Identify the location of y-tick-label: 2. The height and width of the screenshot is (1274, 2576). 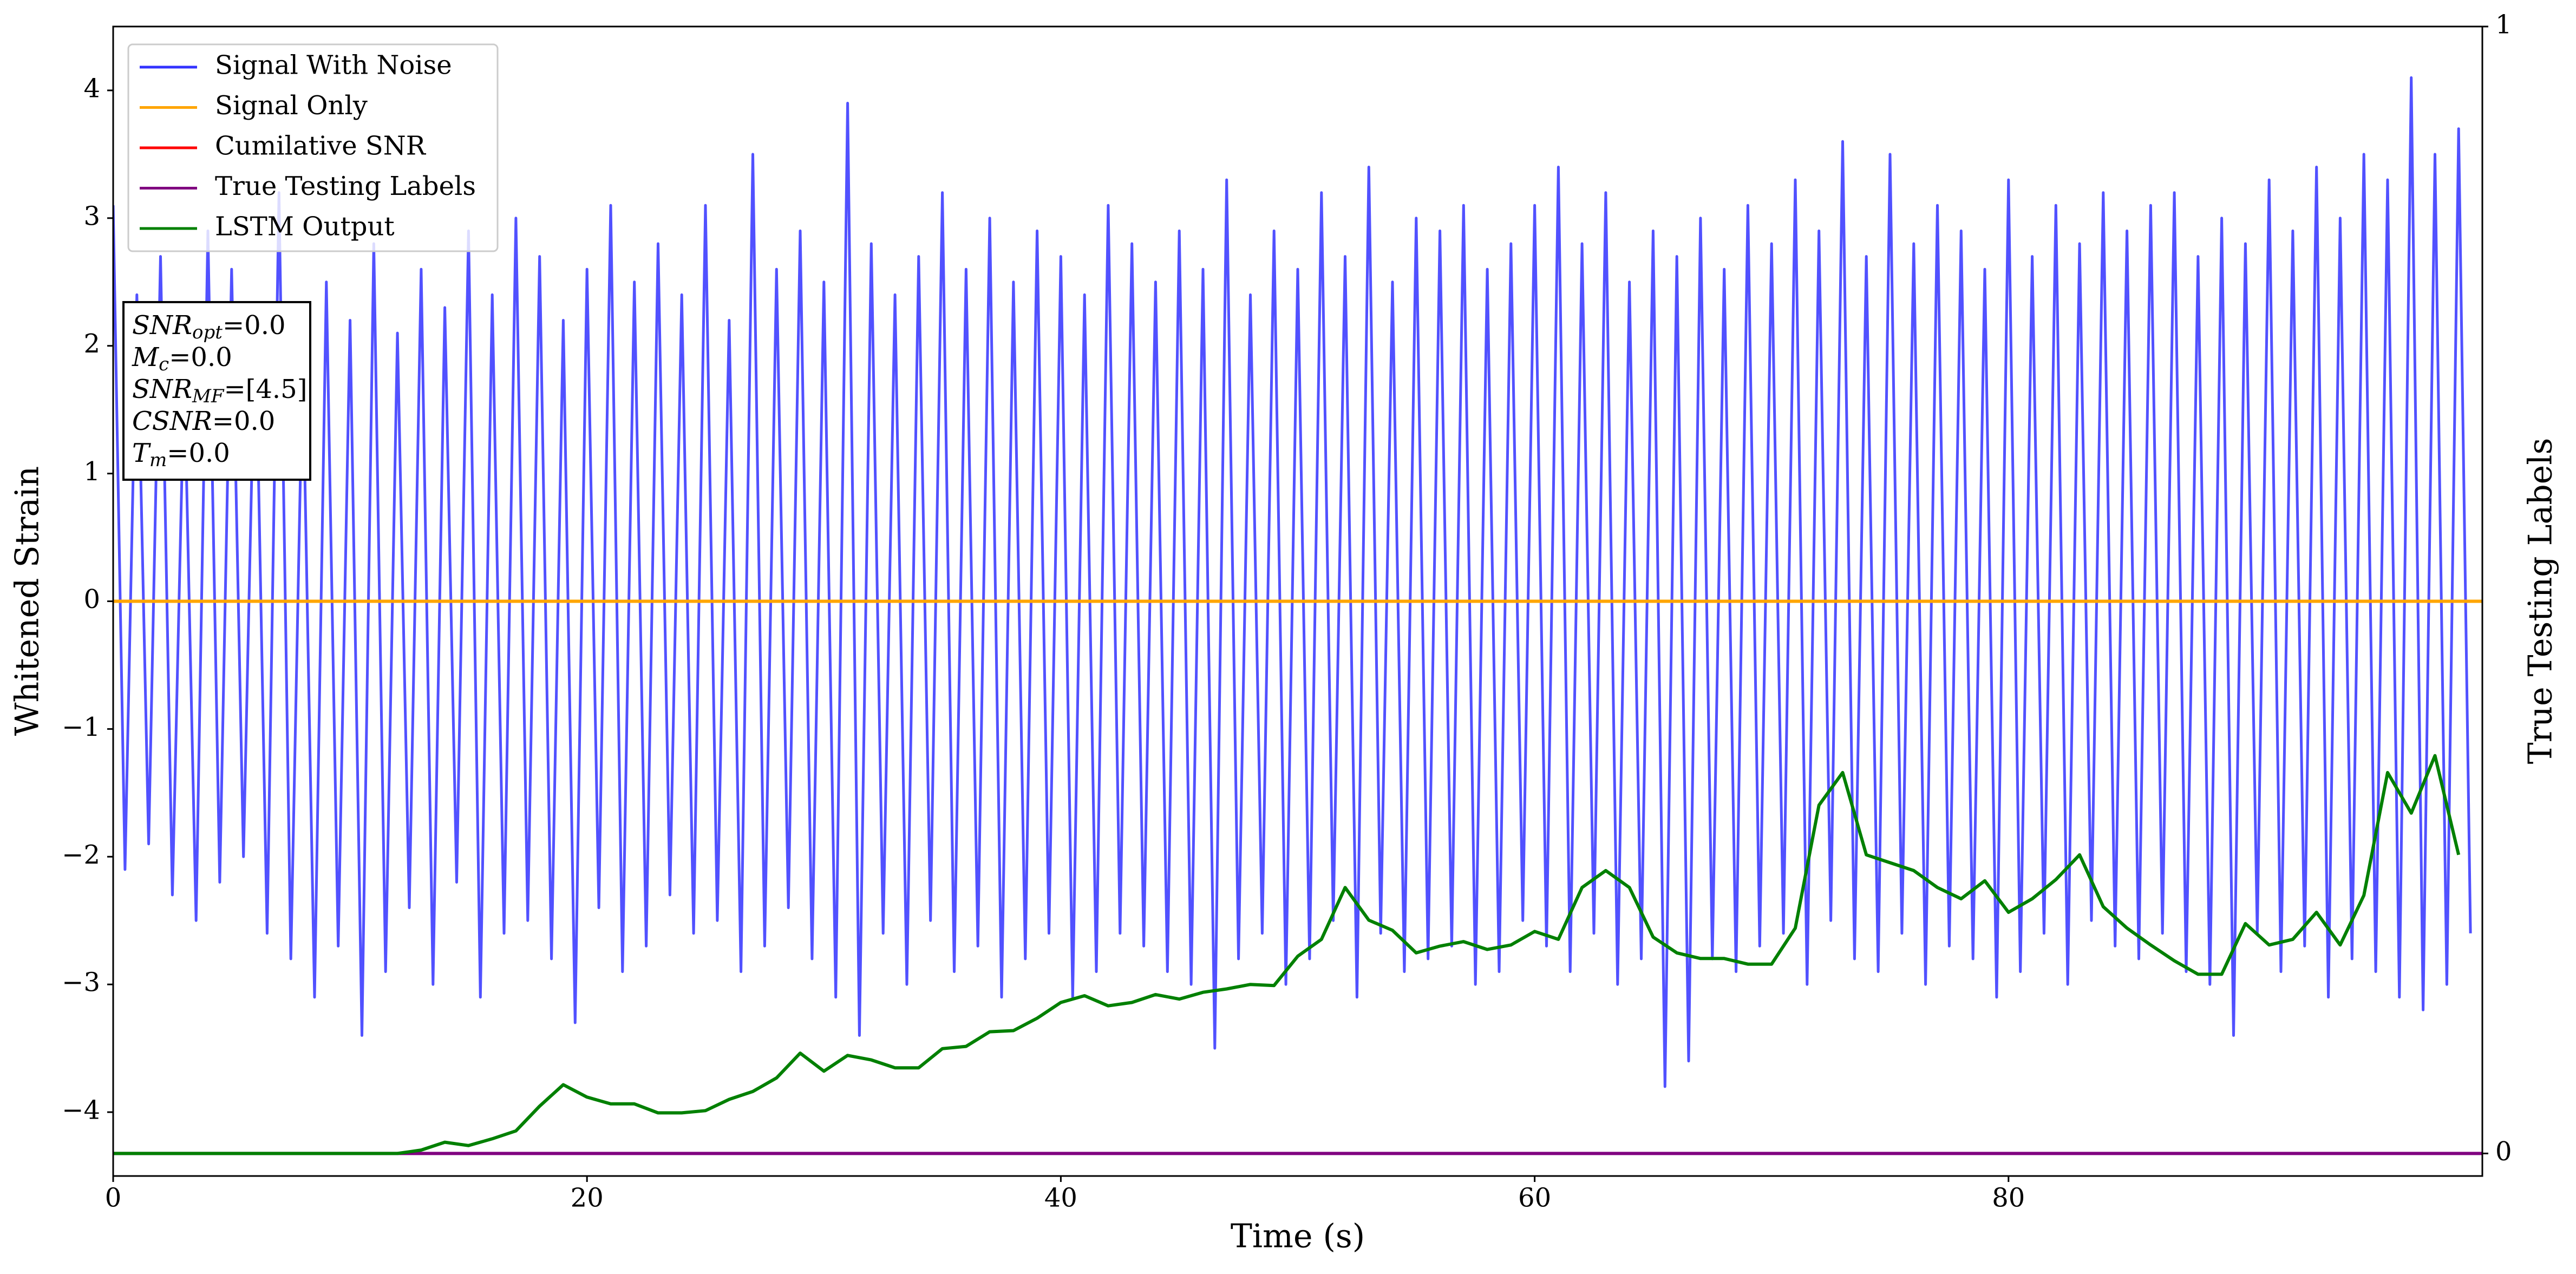
(92, 344).